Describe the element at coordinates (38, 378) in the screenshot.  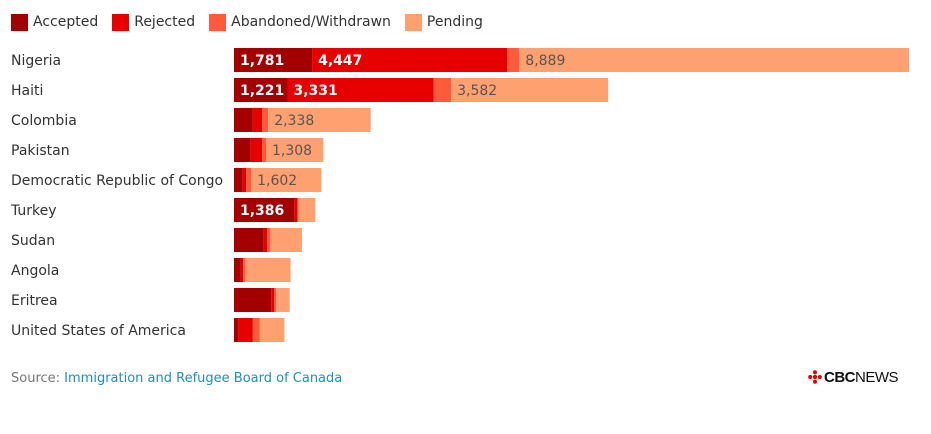
I see `source-label: Source:` at that location.